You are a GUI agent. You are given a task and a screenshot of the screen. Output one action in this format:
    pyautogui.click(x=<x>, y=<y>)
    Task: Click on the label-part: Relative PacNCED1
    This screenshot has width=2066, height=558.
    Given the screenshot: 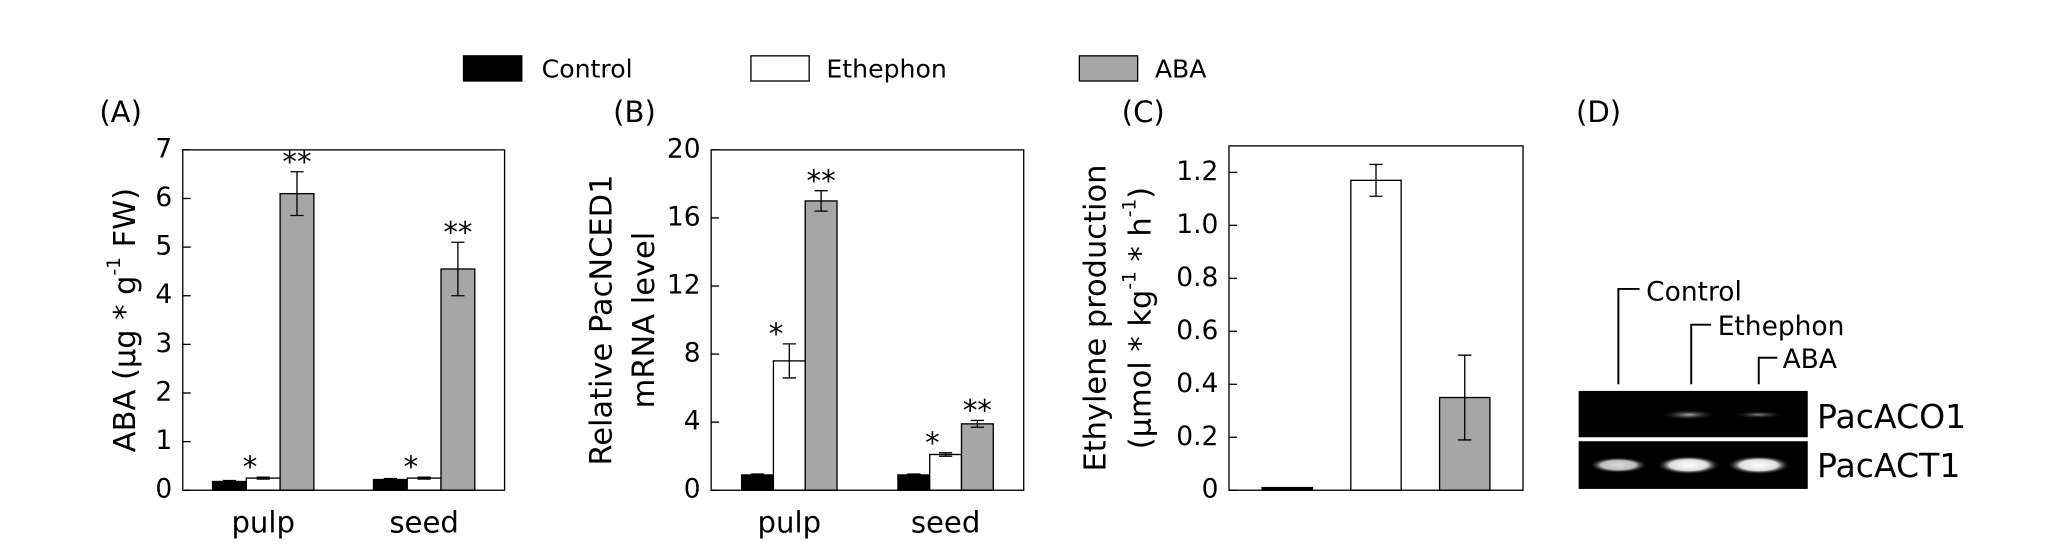 What is the action you would take?
    pyautogui.click(x=601, y=320)
    